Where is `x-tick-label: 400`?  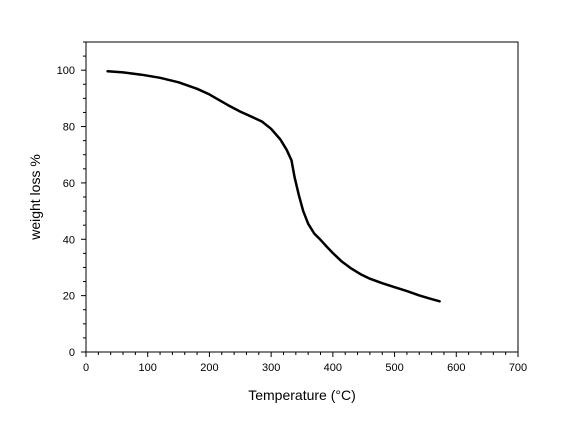
x-tick-label: 400 is located at coordinates (333, 368).